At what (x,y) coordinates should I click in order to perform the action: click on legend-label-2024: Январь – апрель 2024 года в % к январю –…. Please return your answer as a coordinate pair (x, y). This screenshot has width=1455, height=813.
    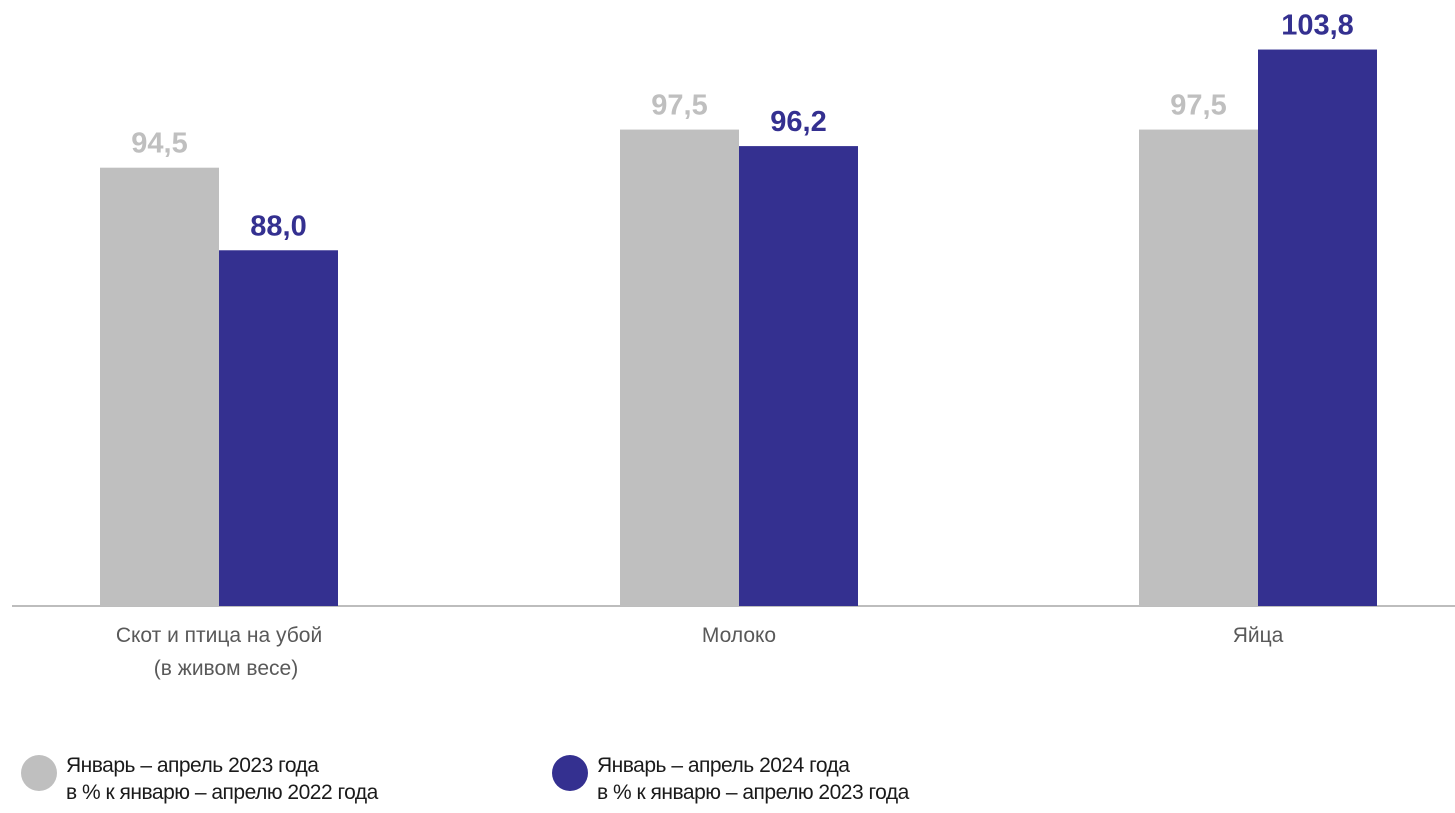
    Looking at the image, I should click on (753, 779).